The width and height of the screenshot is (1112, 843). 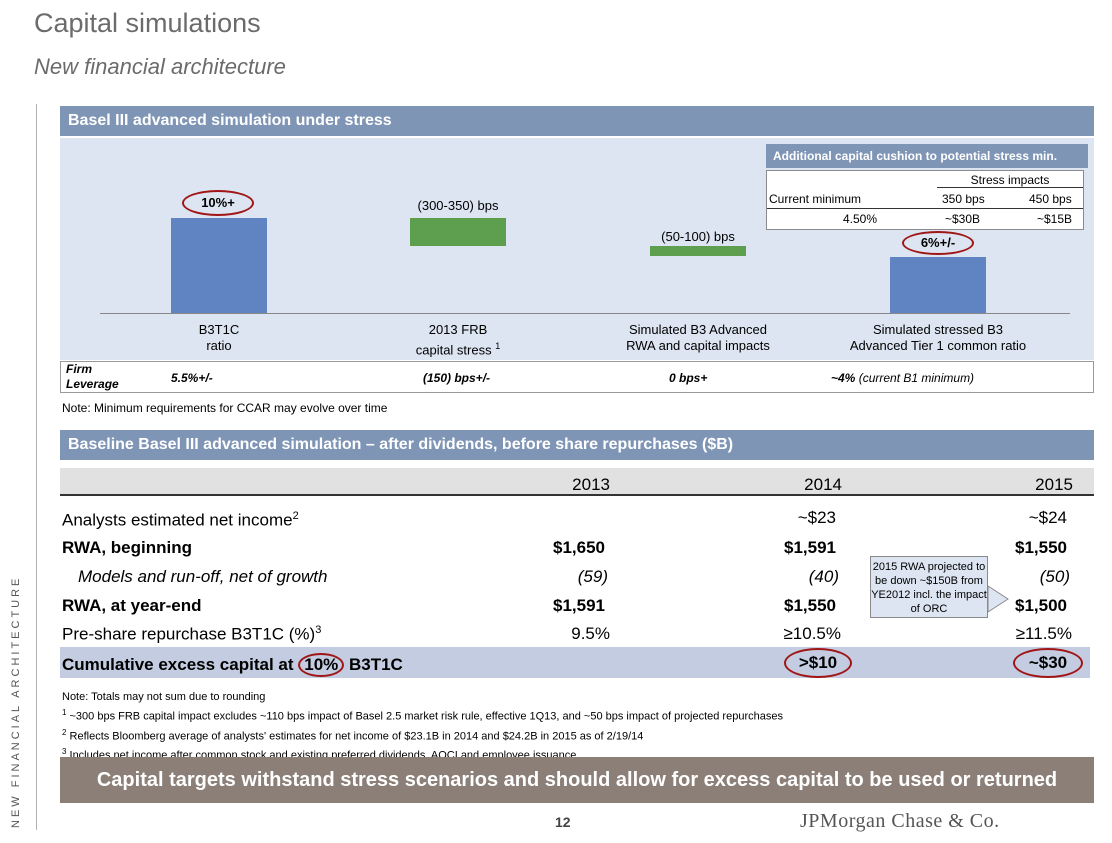 What do you see at coordinates (79, 369) in the screenshot?
I see `leverage-label-line1: Firm` at bounding box center [79, 369].